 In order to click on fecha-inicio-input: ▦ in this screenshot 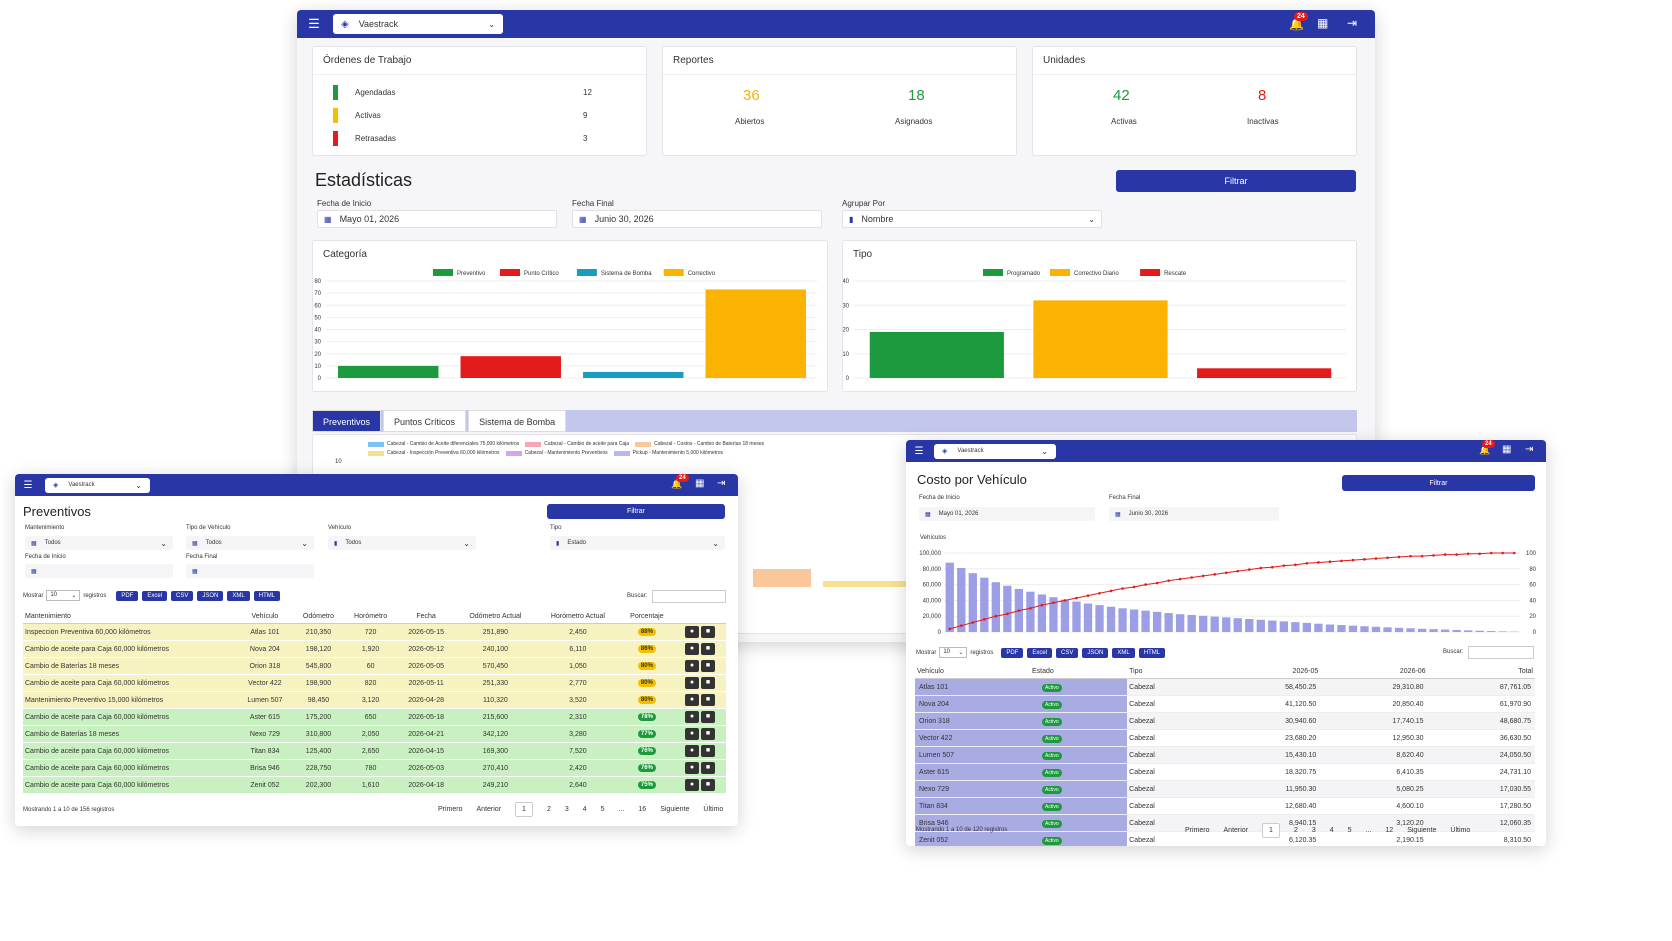, I will do `click(99, 571)`.